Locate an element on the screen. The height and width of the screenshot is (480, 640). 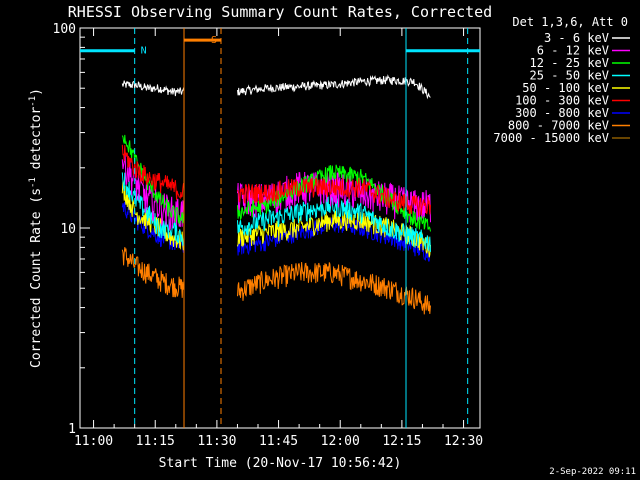
legend-label-3: 12 - 25 keV is located at coordinates (569, 63).